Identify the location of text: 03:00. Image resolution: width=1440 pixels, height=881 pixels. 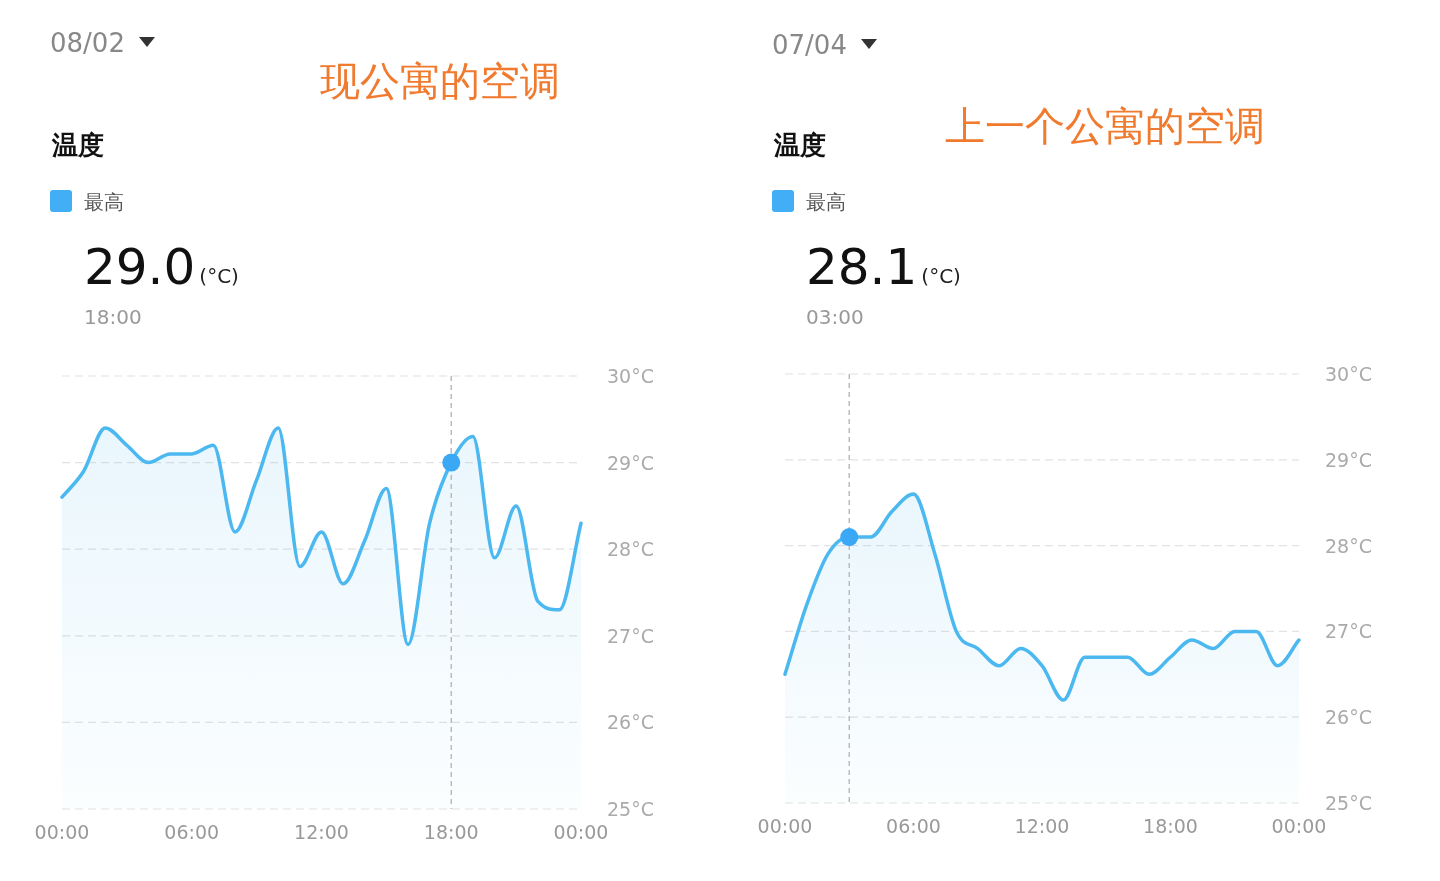
(835, 317).